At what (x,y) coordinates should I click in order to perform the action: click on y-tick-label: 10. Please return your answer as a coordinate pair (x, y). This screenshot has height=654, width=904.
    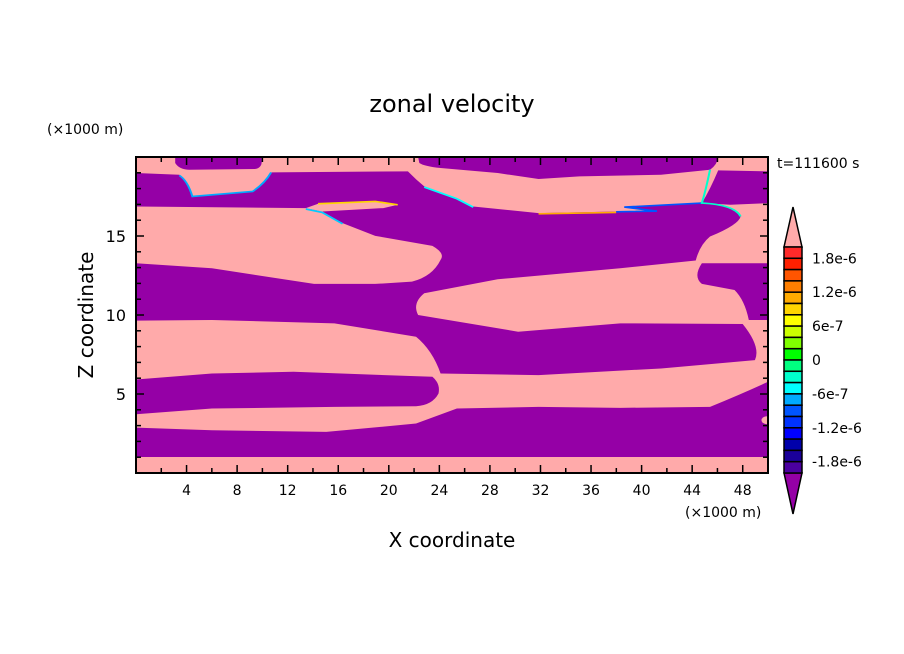
    Looking at the image, I should click on (116, 315).